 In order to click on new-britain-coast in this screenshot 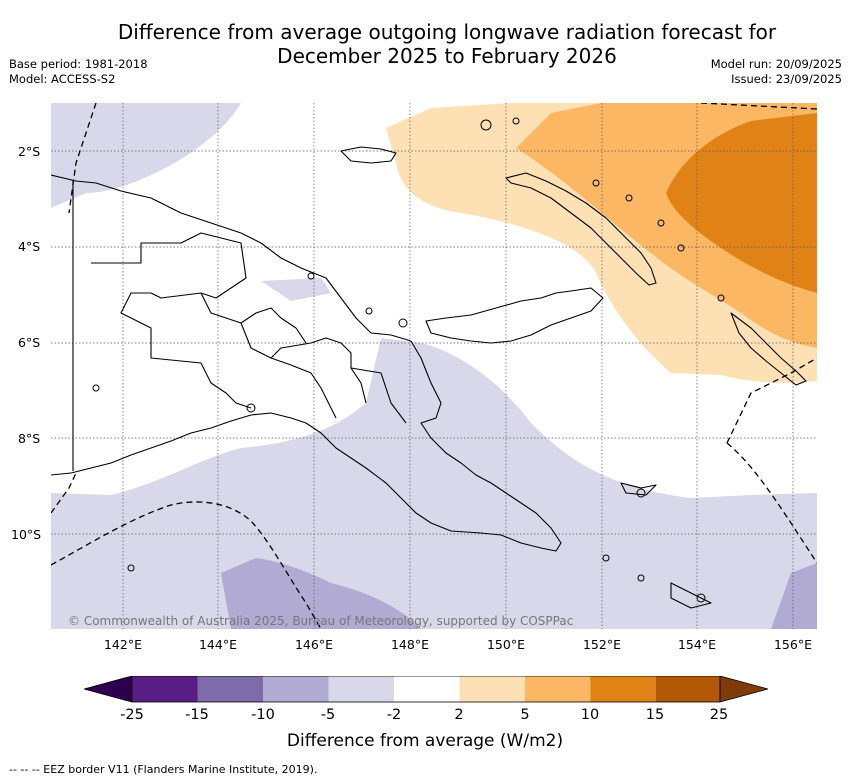, I will do `click(514, 315)`.